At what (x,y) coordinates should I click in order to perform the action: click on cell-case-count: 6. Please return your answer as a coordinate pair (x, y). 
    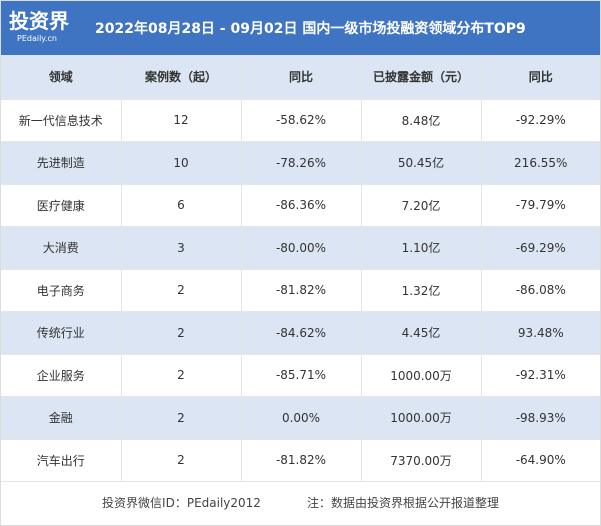
    Looking at the image, I should click on (181, 205).